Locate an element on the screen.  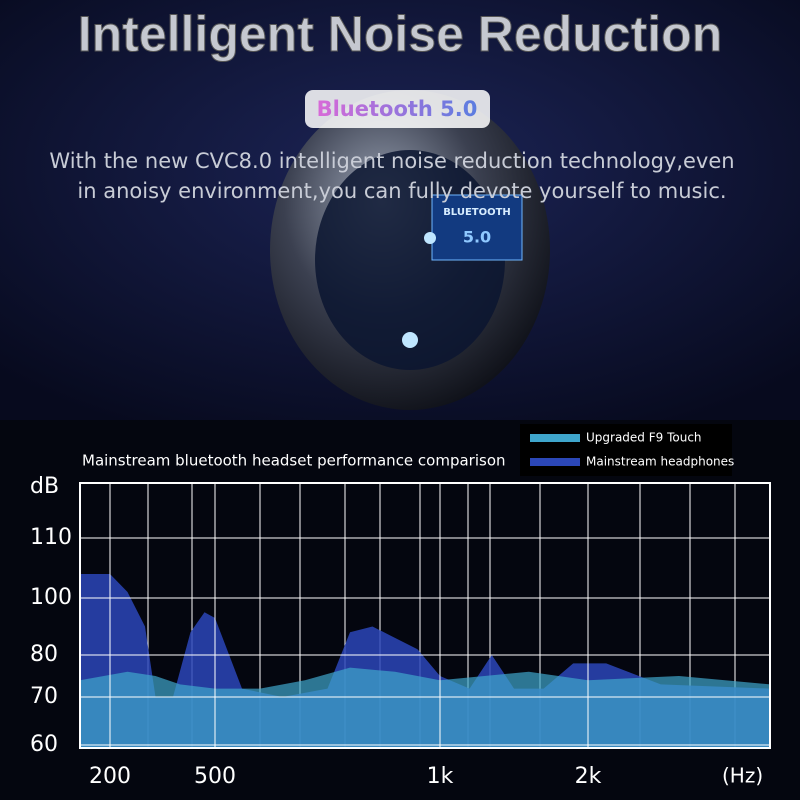
chip is located at coordinates (477, 227).